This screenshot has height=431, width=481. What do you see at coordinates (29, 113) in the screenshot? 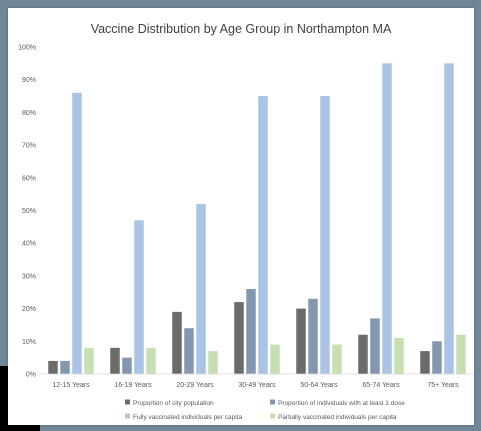
I see `y-tick-label: 80%` at bounding box center [29, 113].